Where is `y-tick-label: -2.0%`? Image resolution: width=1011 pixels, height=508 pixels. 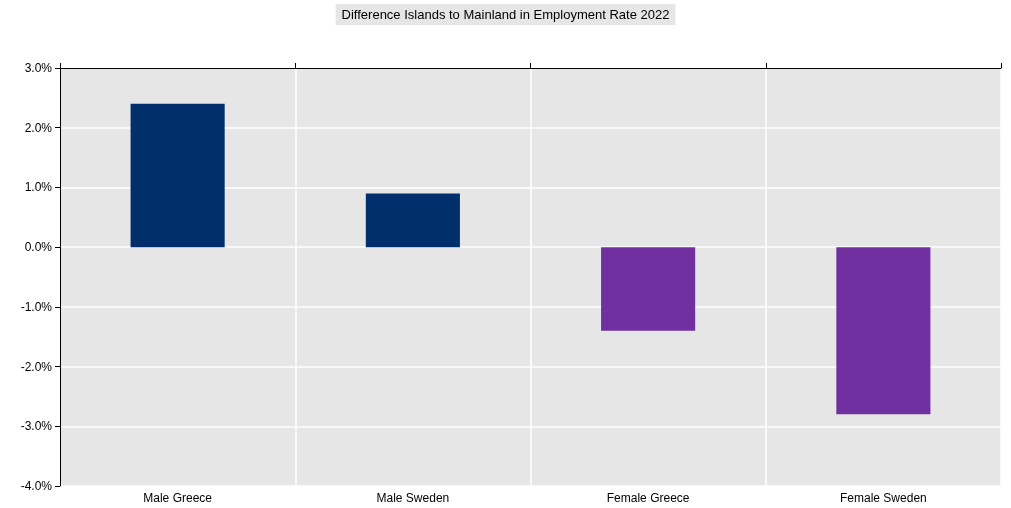
y-tick-label: -2.0% is located at coordinates (36, 366).